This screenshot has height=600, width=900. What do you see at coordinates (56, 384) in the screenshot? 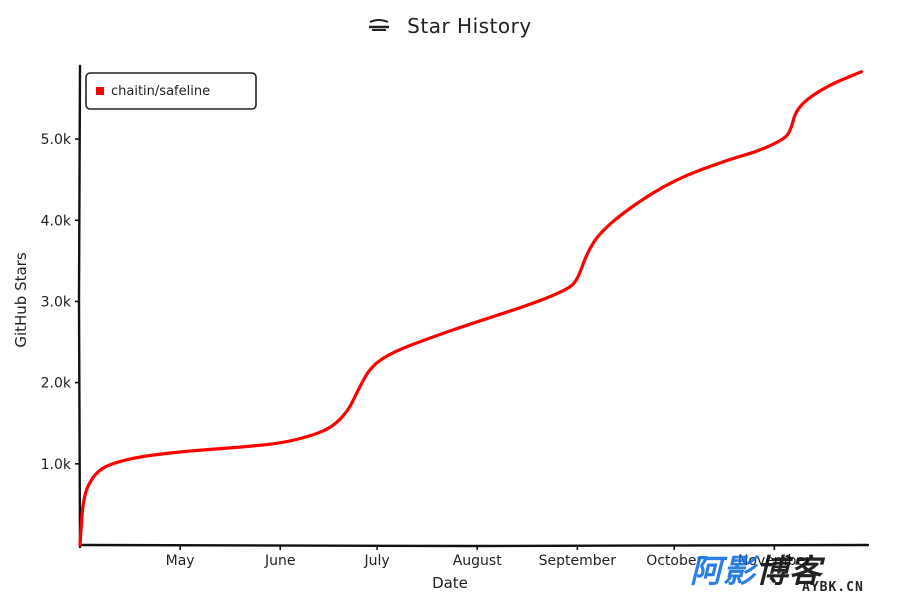
I see `y-tick-label: 2.0k` at bounding box center [56, 384].